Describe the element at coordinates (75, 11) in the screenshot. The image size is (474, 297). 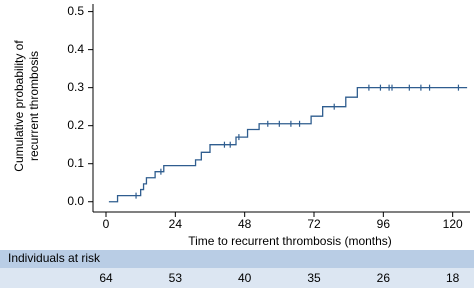
I see `y-tick-label: 0.5` at that location.